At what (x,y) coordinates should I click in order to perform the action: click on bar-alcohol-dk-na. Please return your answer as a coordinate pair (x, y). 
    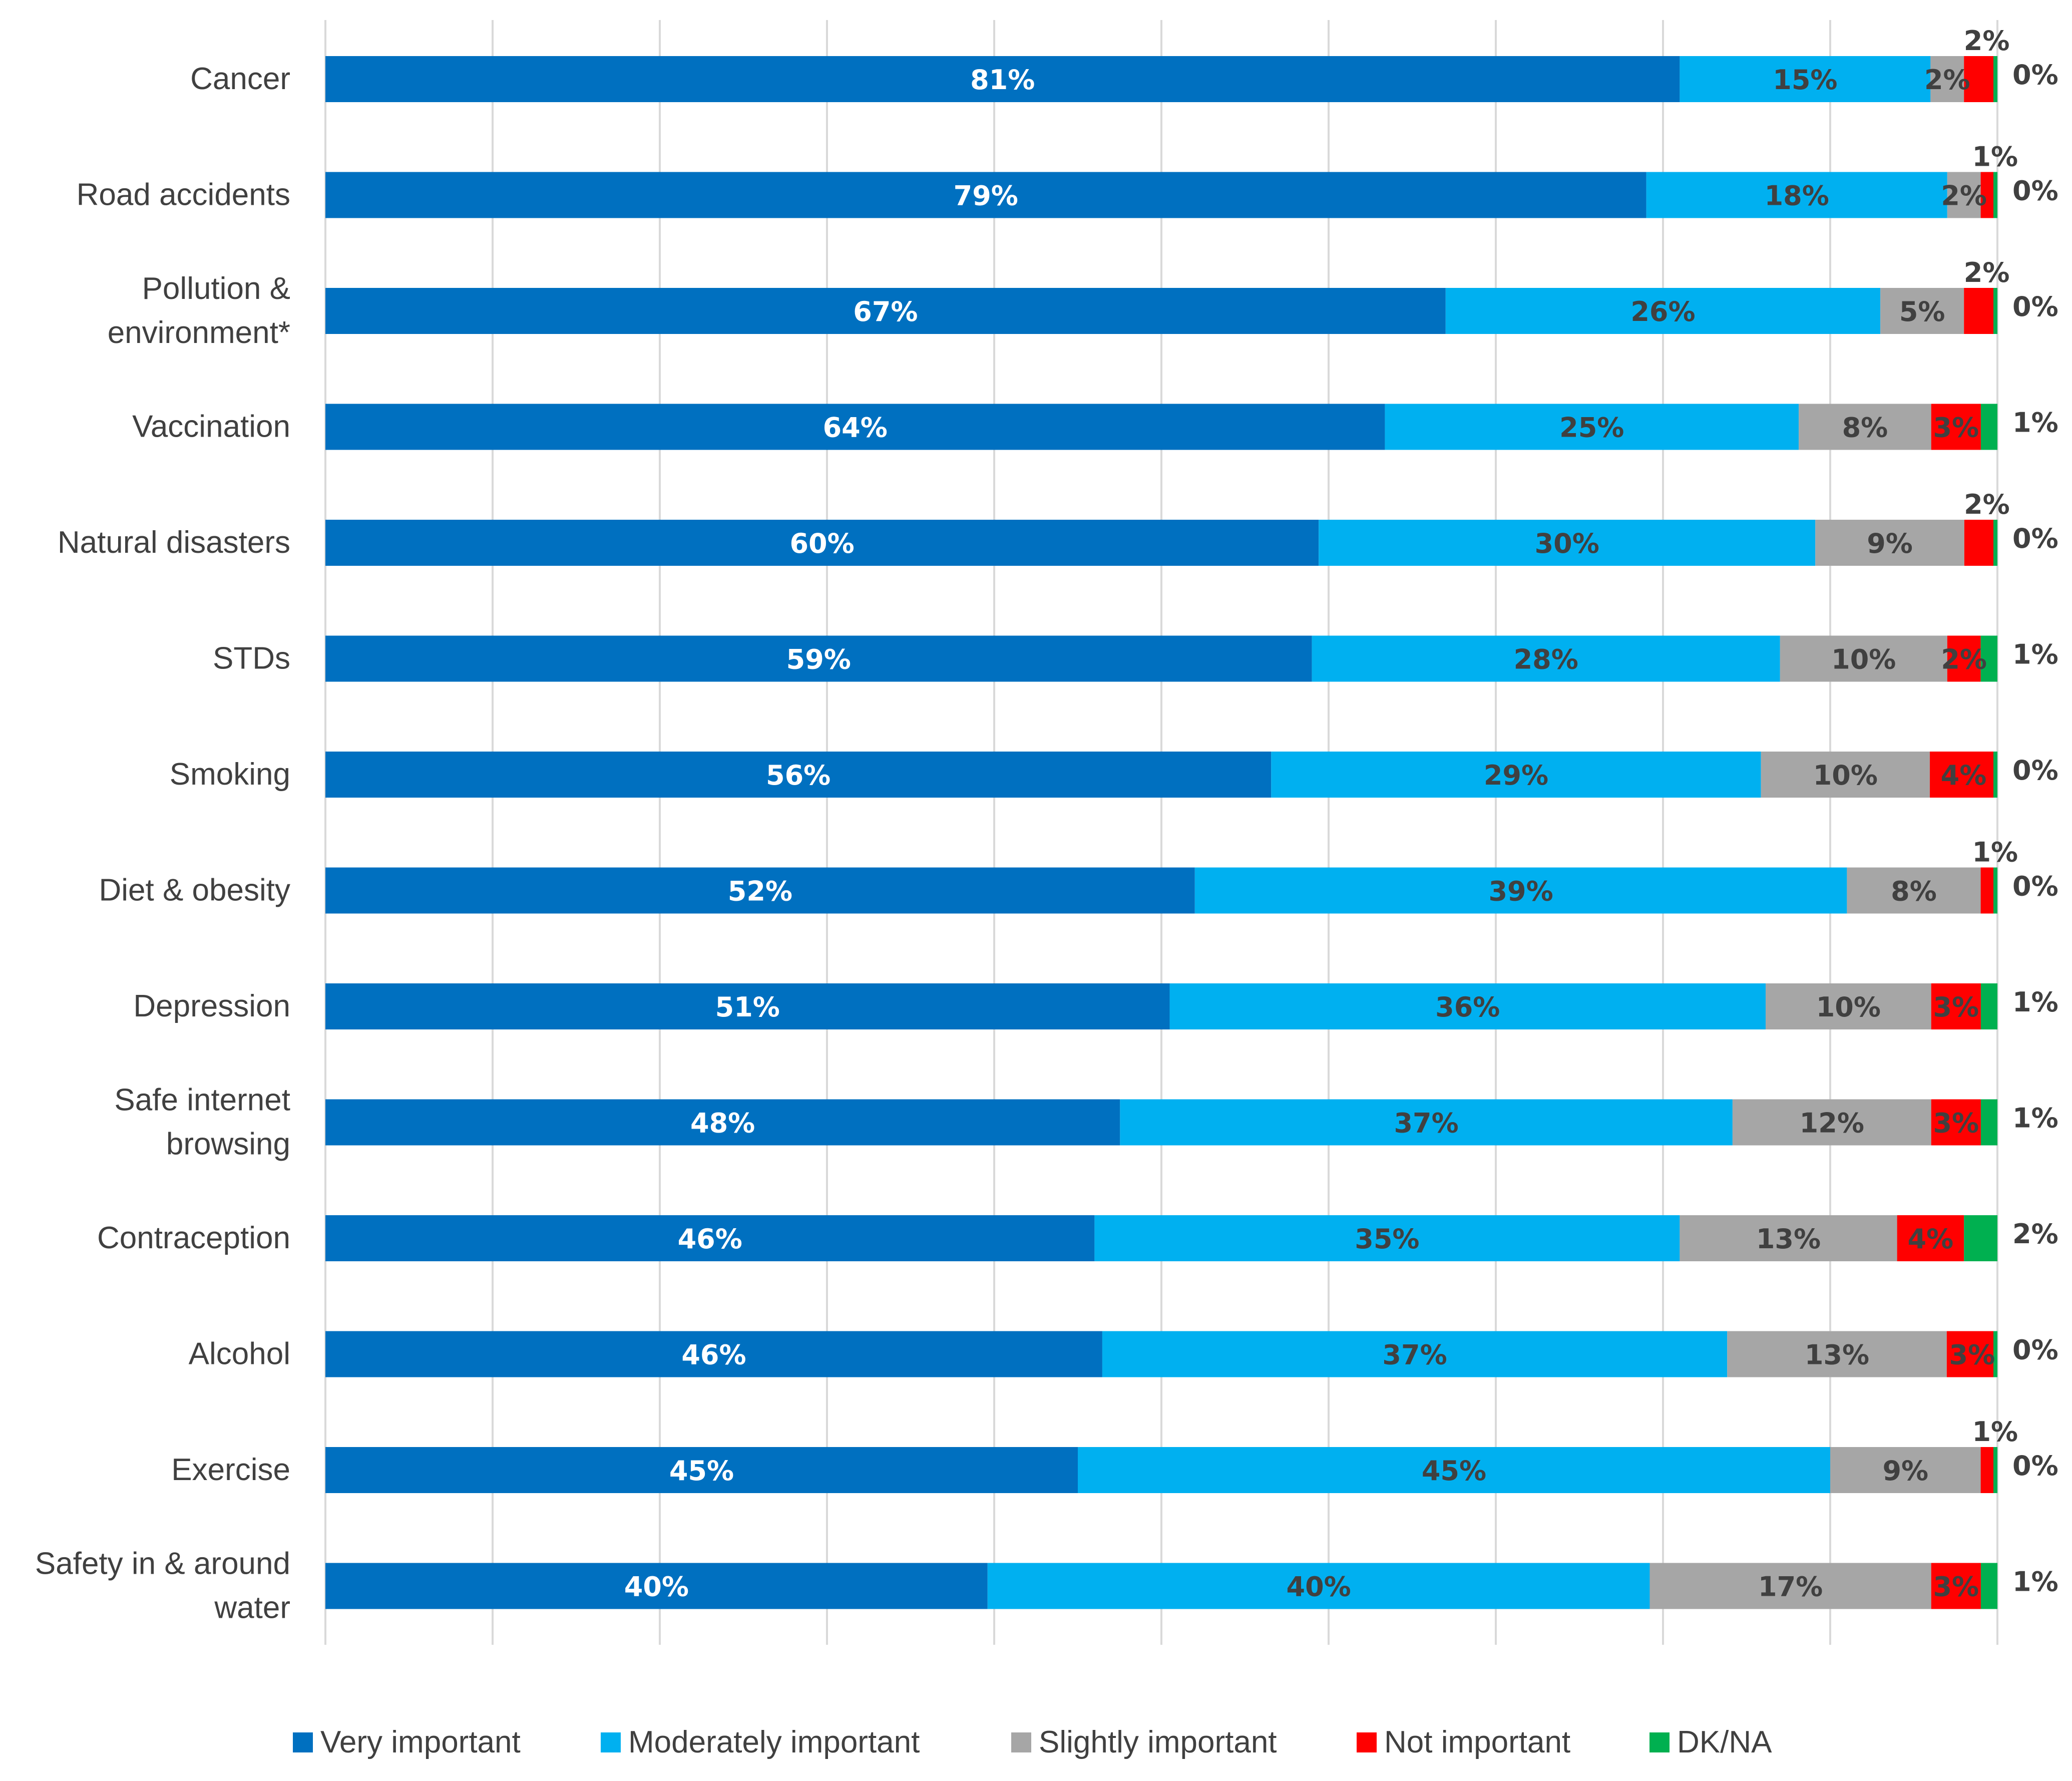
    Looking at the image, I should click on (1995, 1354).